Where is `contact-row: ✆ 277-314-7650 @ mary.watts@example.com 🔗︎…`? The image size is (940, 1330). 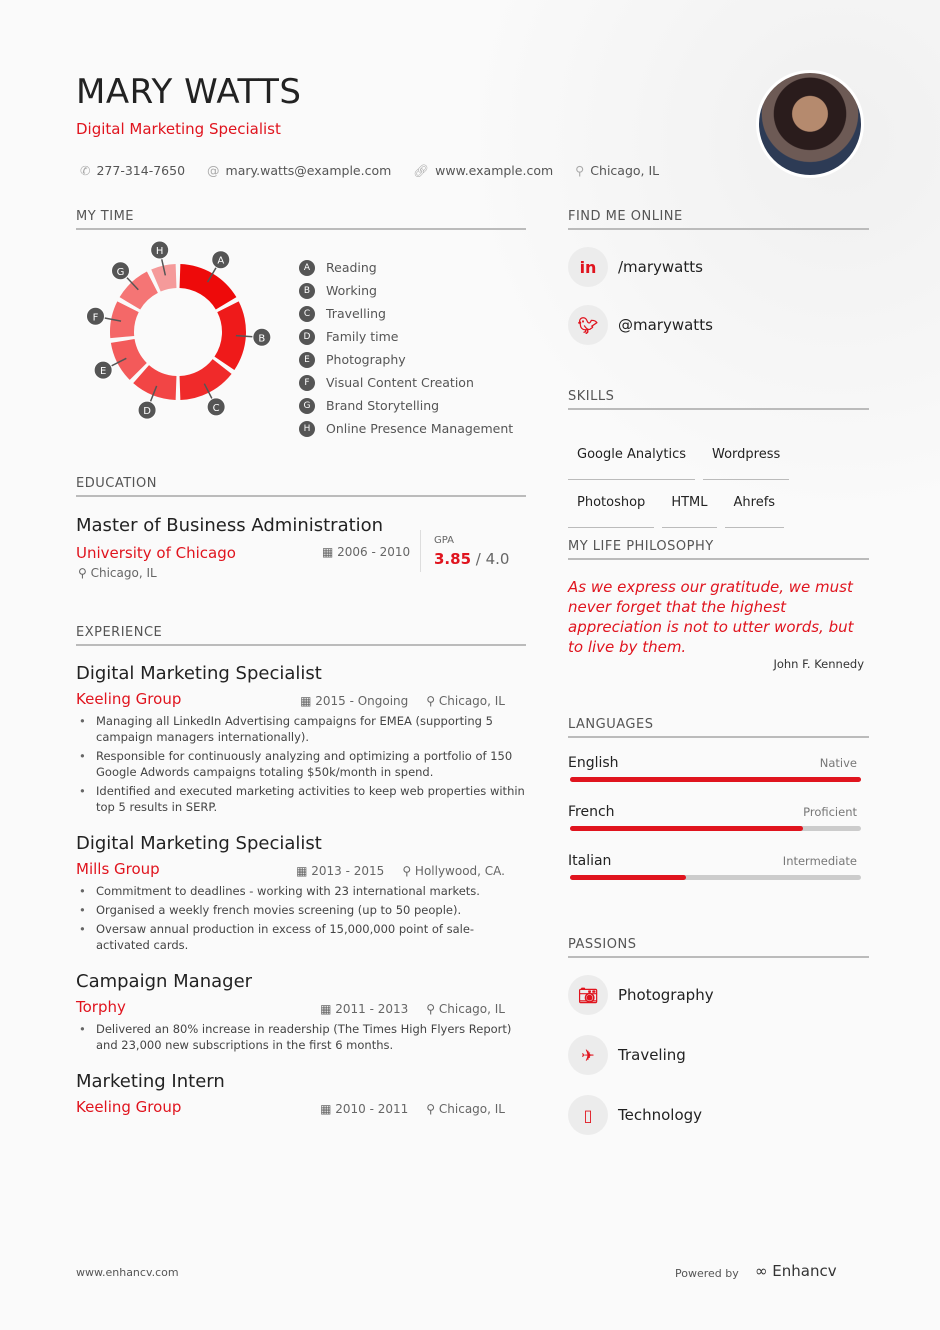
contact-row: ✆ 277-314-7650 @ mary.watts@example.com 🔗︎… is located at coordinates (369, 171).